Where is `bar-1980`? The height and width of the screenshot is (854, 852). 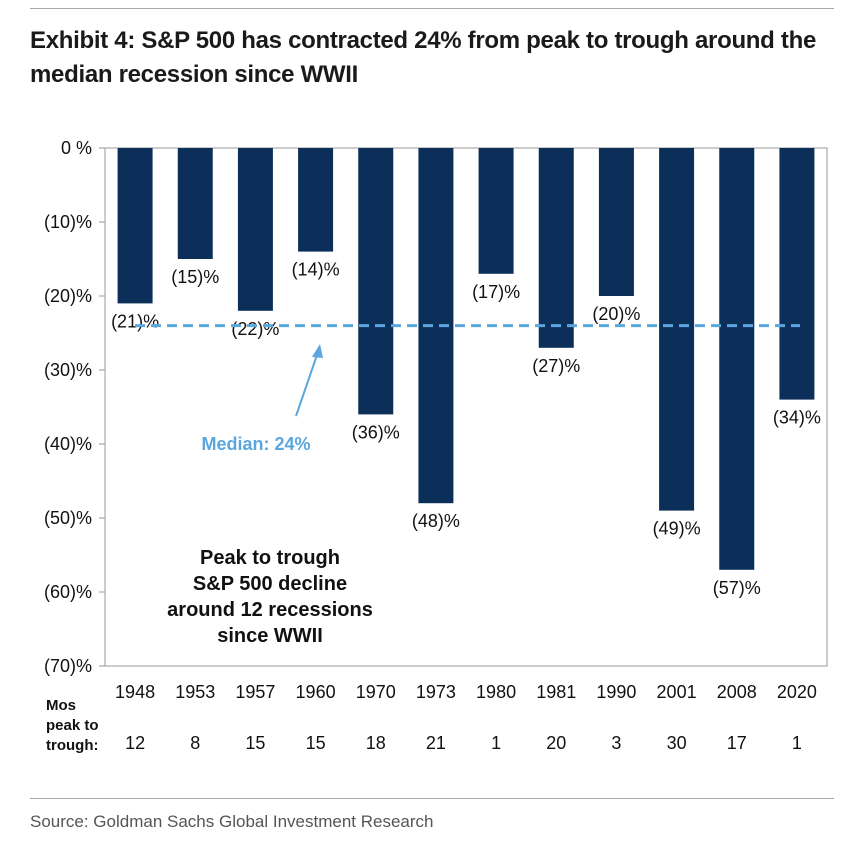 bar-1980 is located at coordinates (496, 211).